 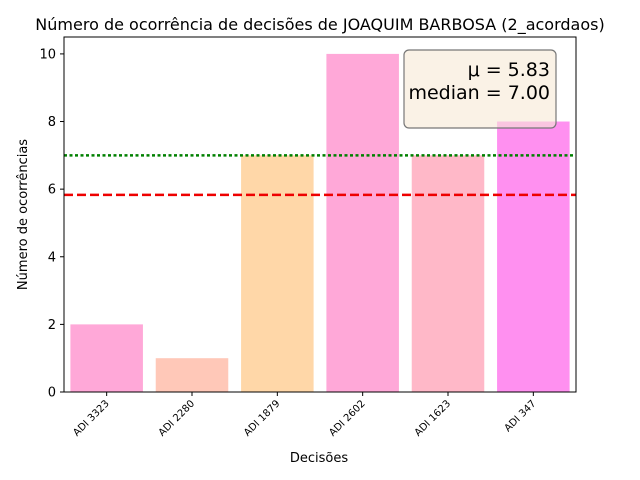 What do you see at coordinates (47, 54) in the screenshot?
I see `y-tick-label: 10` at bounding box center [47, 54].